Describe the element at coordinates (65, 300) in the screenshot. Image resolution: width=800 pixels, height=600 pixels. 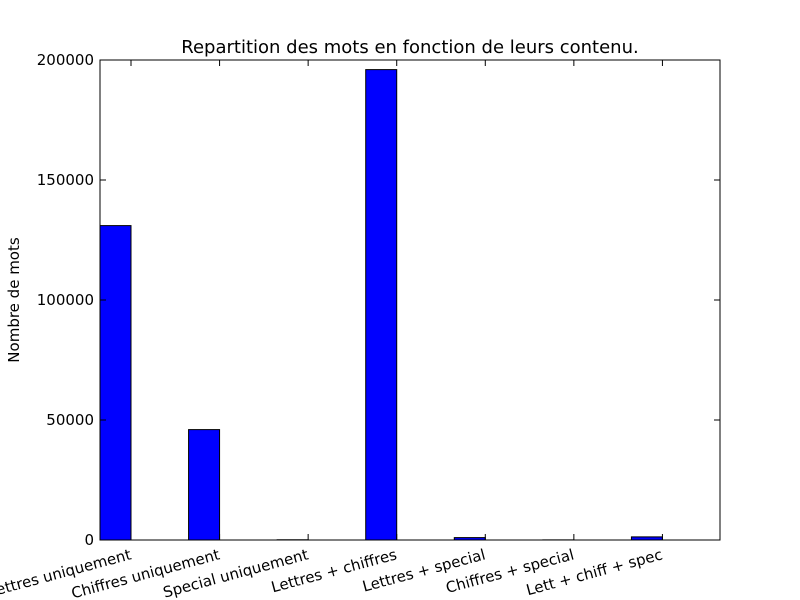
I see `y-tick-label: 100000` at that location.